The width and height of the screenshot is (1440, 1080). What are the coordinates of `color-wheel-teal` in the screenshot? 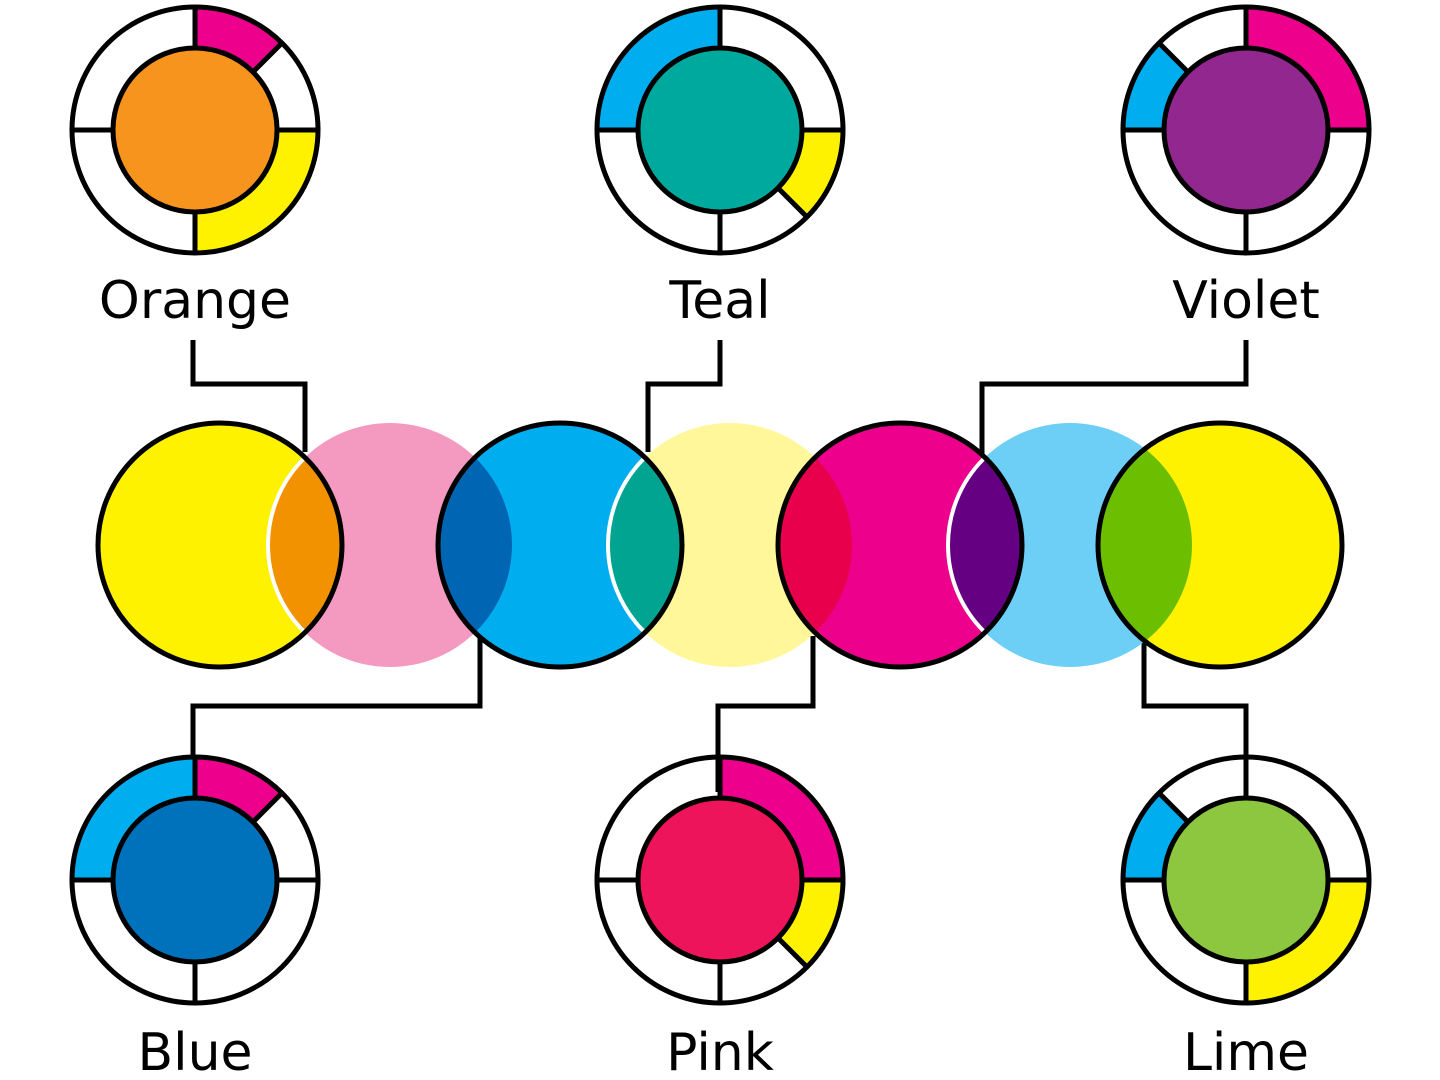 It's located at (720, 130).